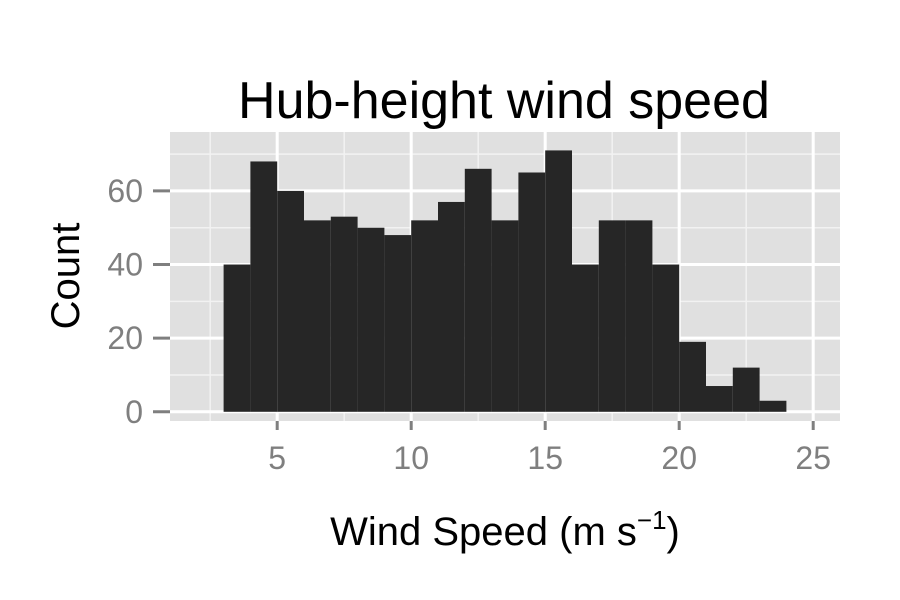 The width and height of the screenshot is (900, 600). Describe the element at coordinates (125, 191) in the screenshot. I see `y-tick-label: 60` at that location.